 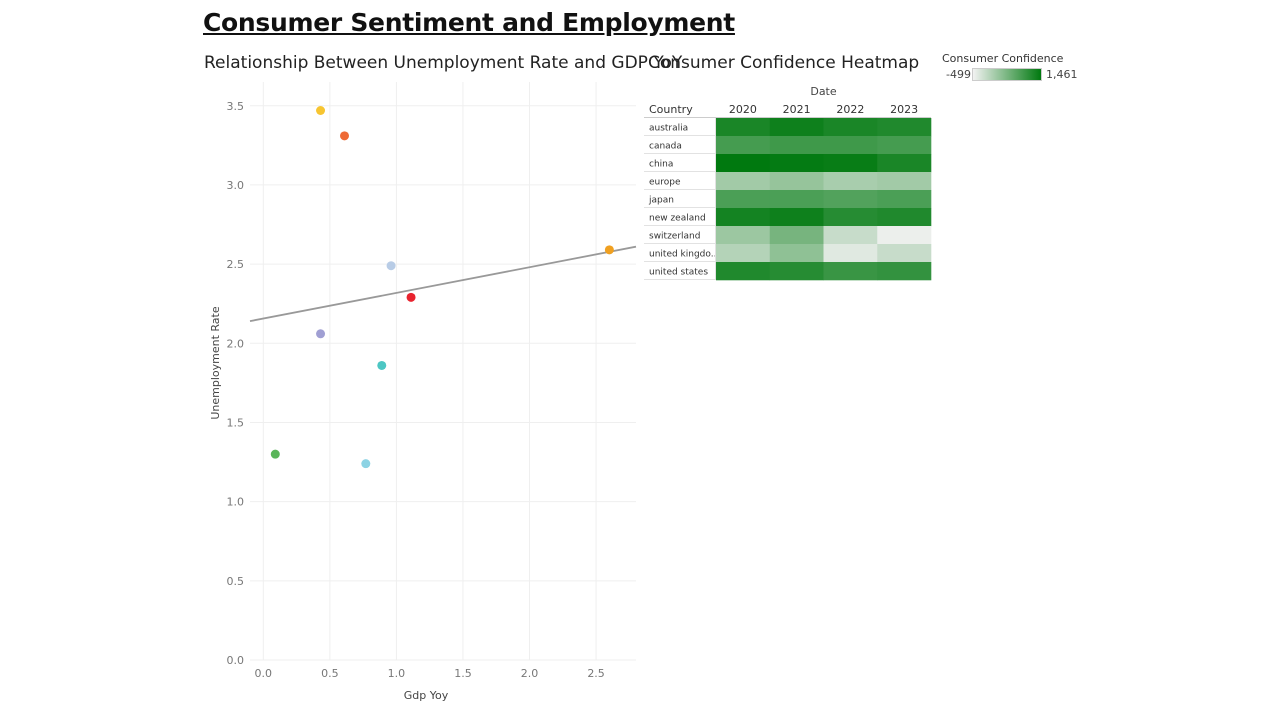 I want to click on heatmap-column-label: 2020, so click(x=743, y=109).